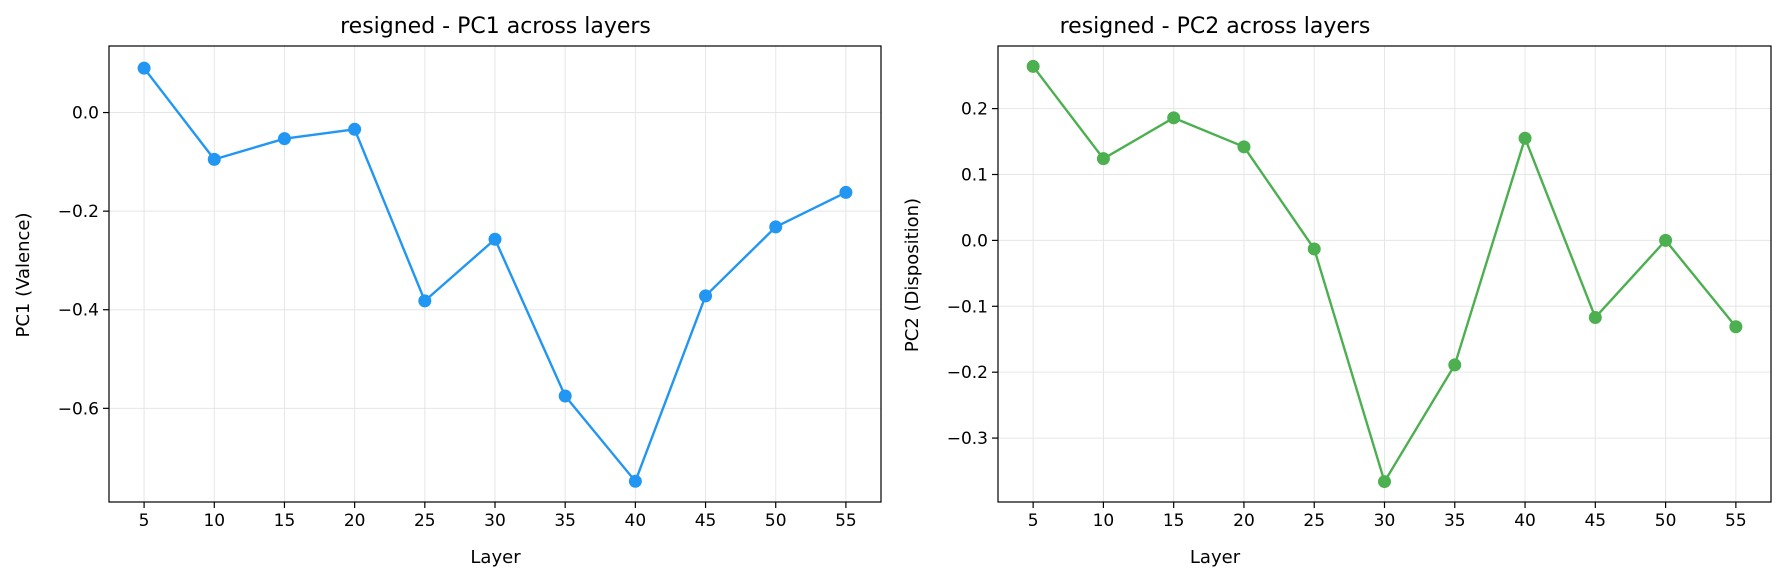 The height and width of the screenshot is (585, 1784). What do you see at coordinates (974, 175) in the screenshot?
I see `y-tick-label: 0.1` at bounding box center [974, 175].